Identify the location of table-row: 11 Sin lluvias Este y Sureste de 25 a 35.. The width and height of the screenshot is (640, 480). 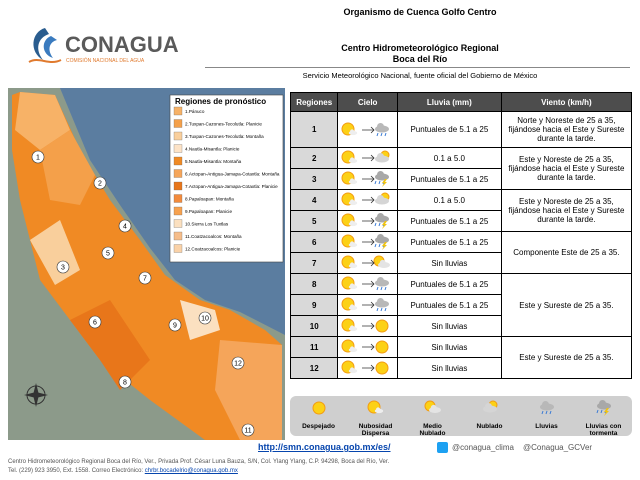
(461, 357).